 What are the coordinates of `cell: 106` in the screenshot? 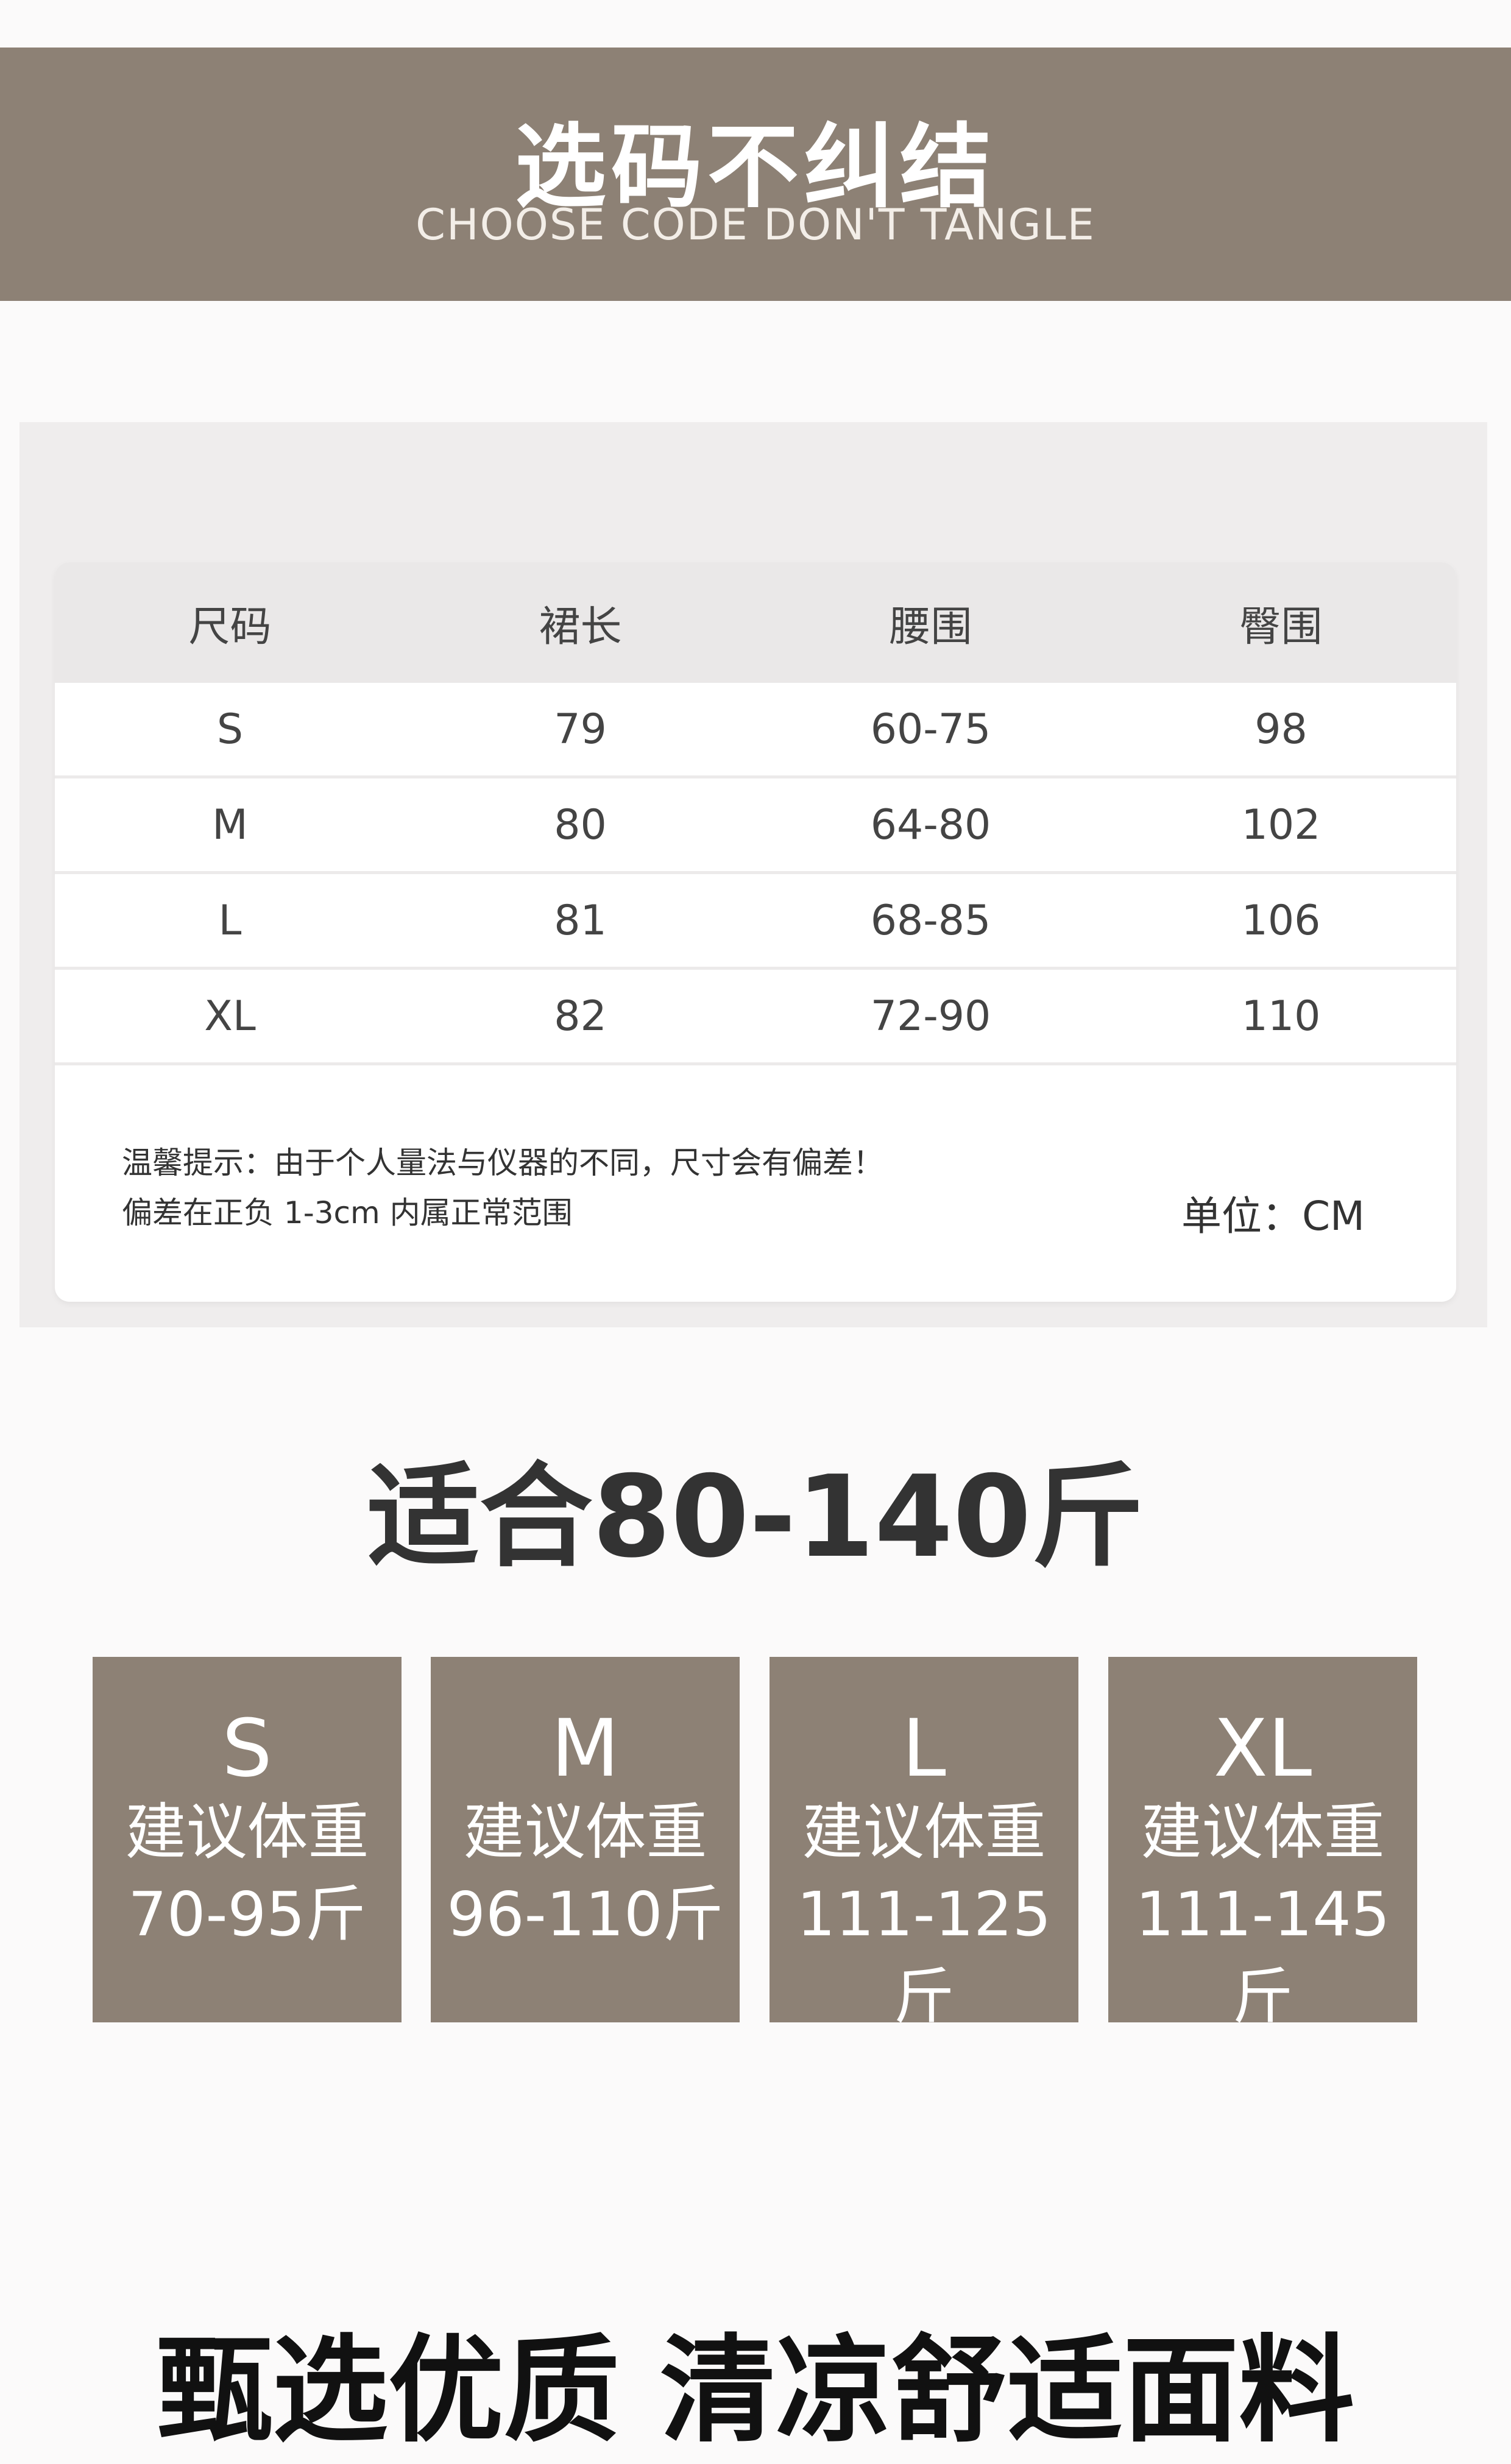 It's located at (1281, 920).